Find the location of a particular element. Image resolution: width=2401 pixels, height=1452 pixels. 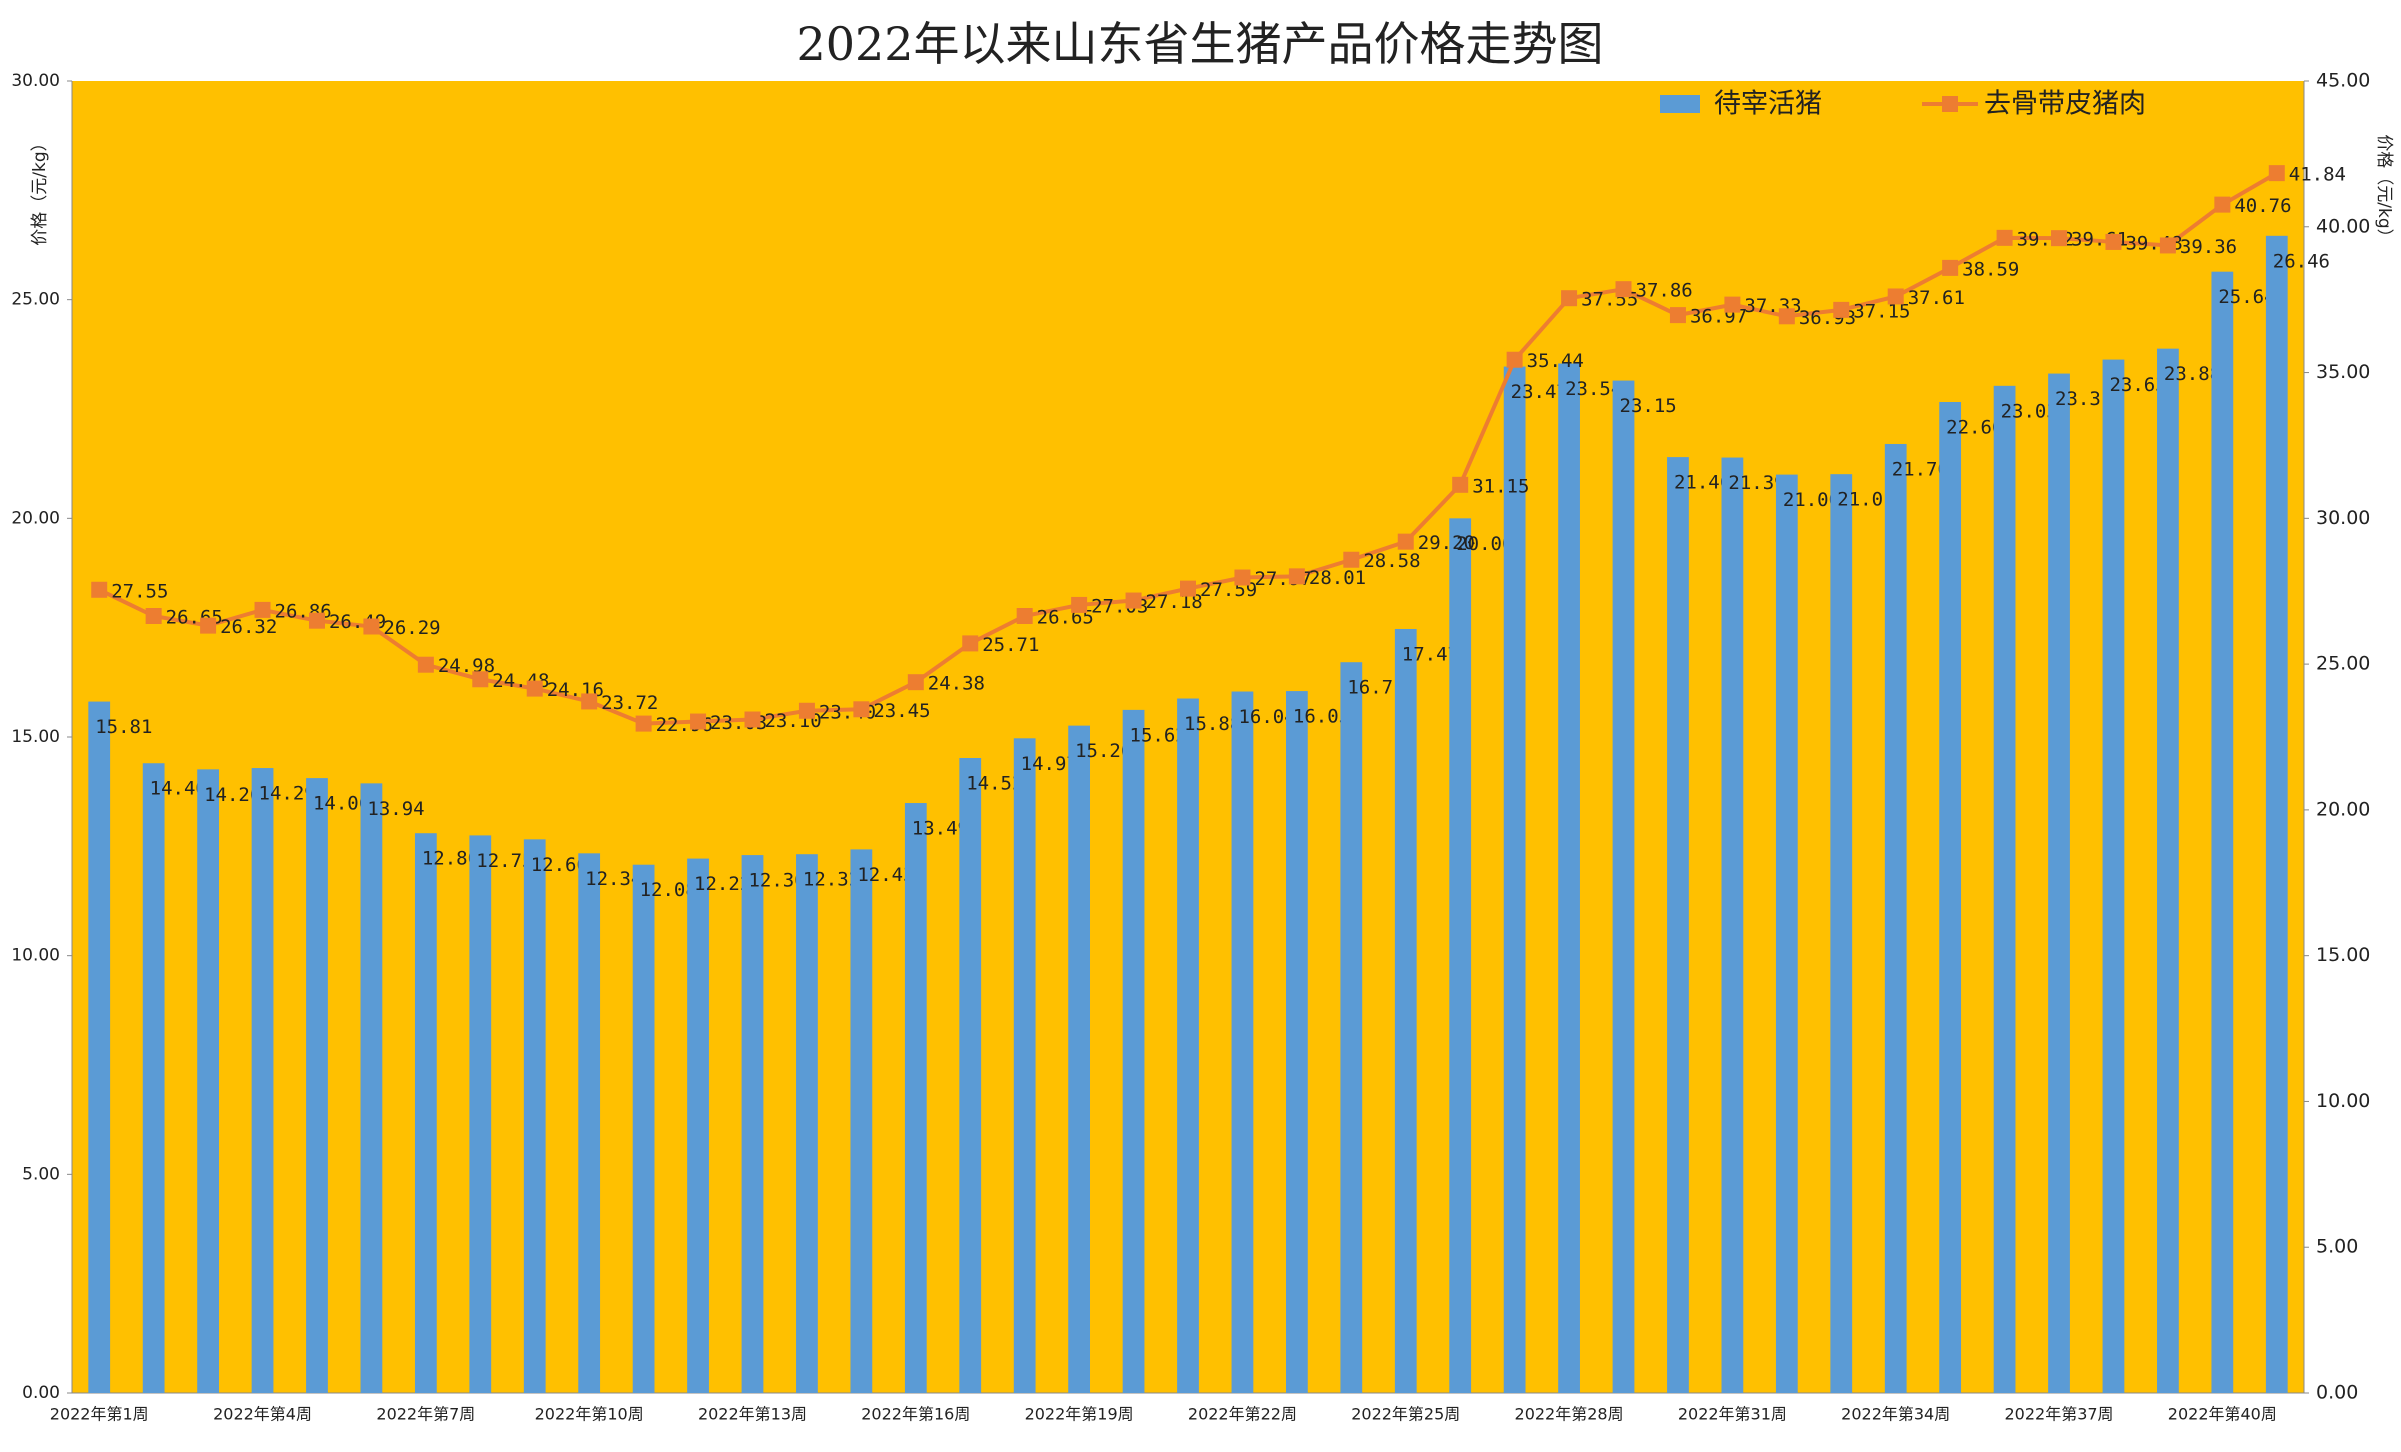

bar-value-label: 14.29 is located at coordinates (287, 794).